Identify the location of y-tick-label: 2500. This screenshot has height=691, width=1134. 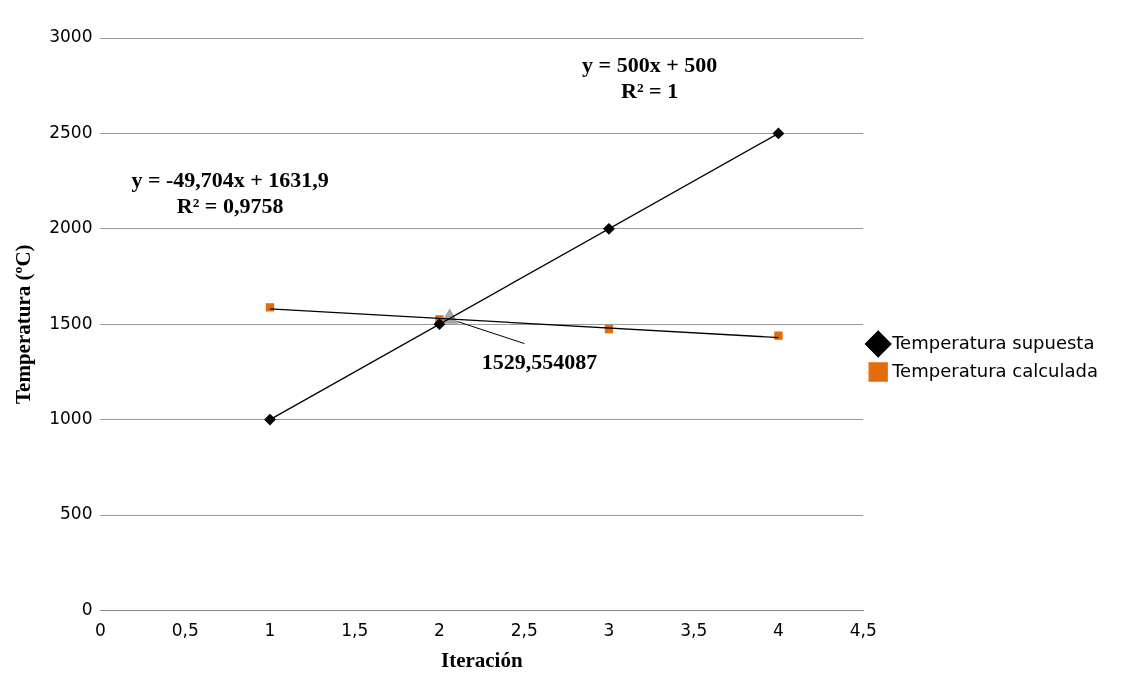
(71, 131).